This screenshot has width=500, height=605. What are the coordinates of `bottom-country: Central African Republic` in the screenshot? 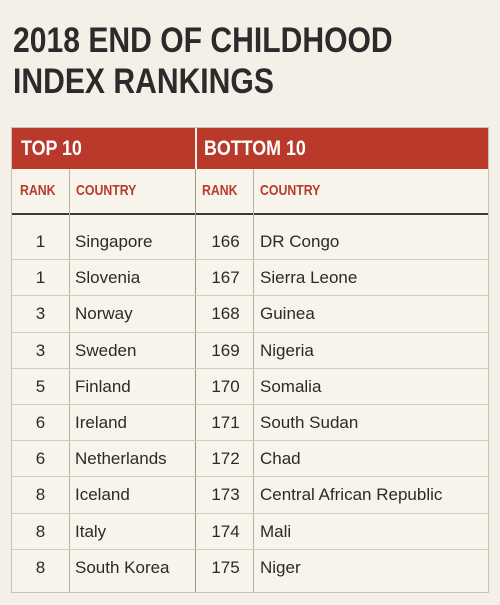 It's located at (351, 495).